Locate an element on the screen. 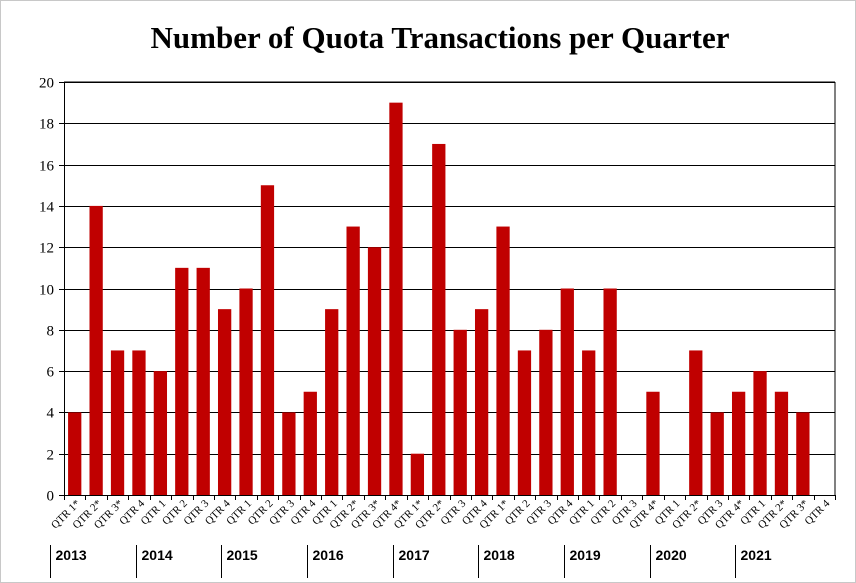 The width and height of the screenshot is (856, 583). y-tick-label: 14 is located at coordinates (47, 208).